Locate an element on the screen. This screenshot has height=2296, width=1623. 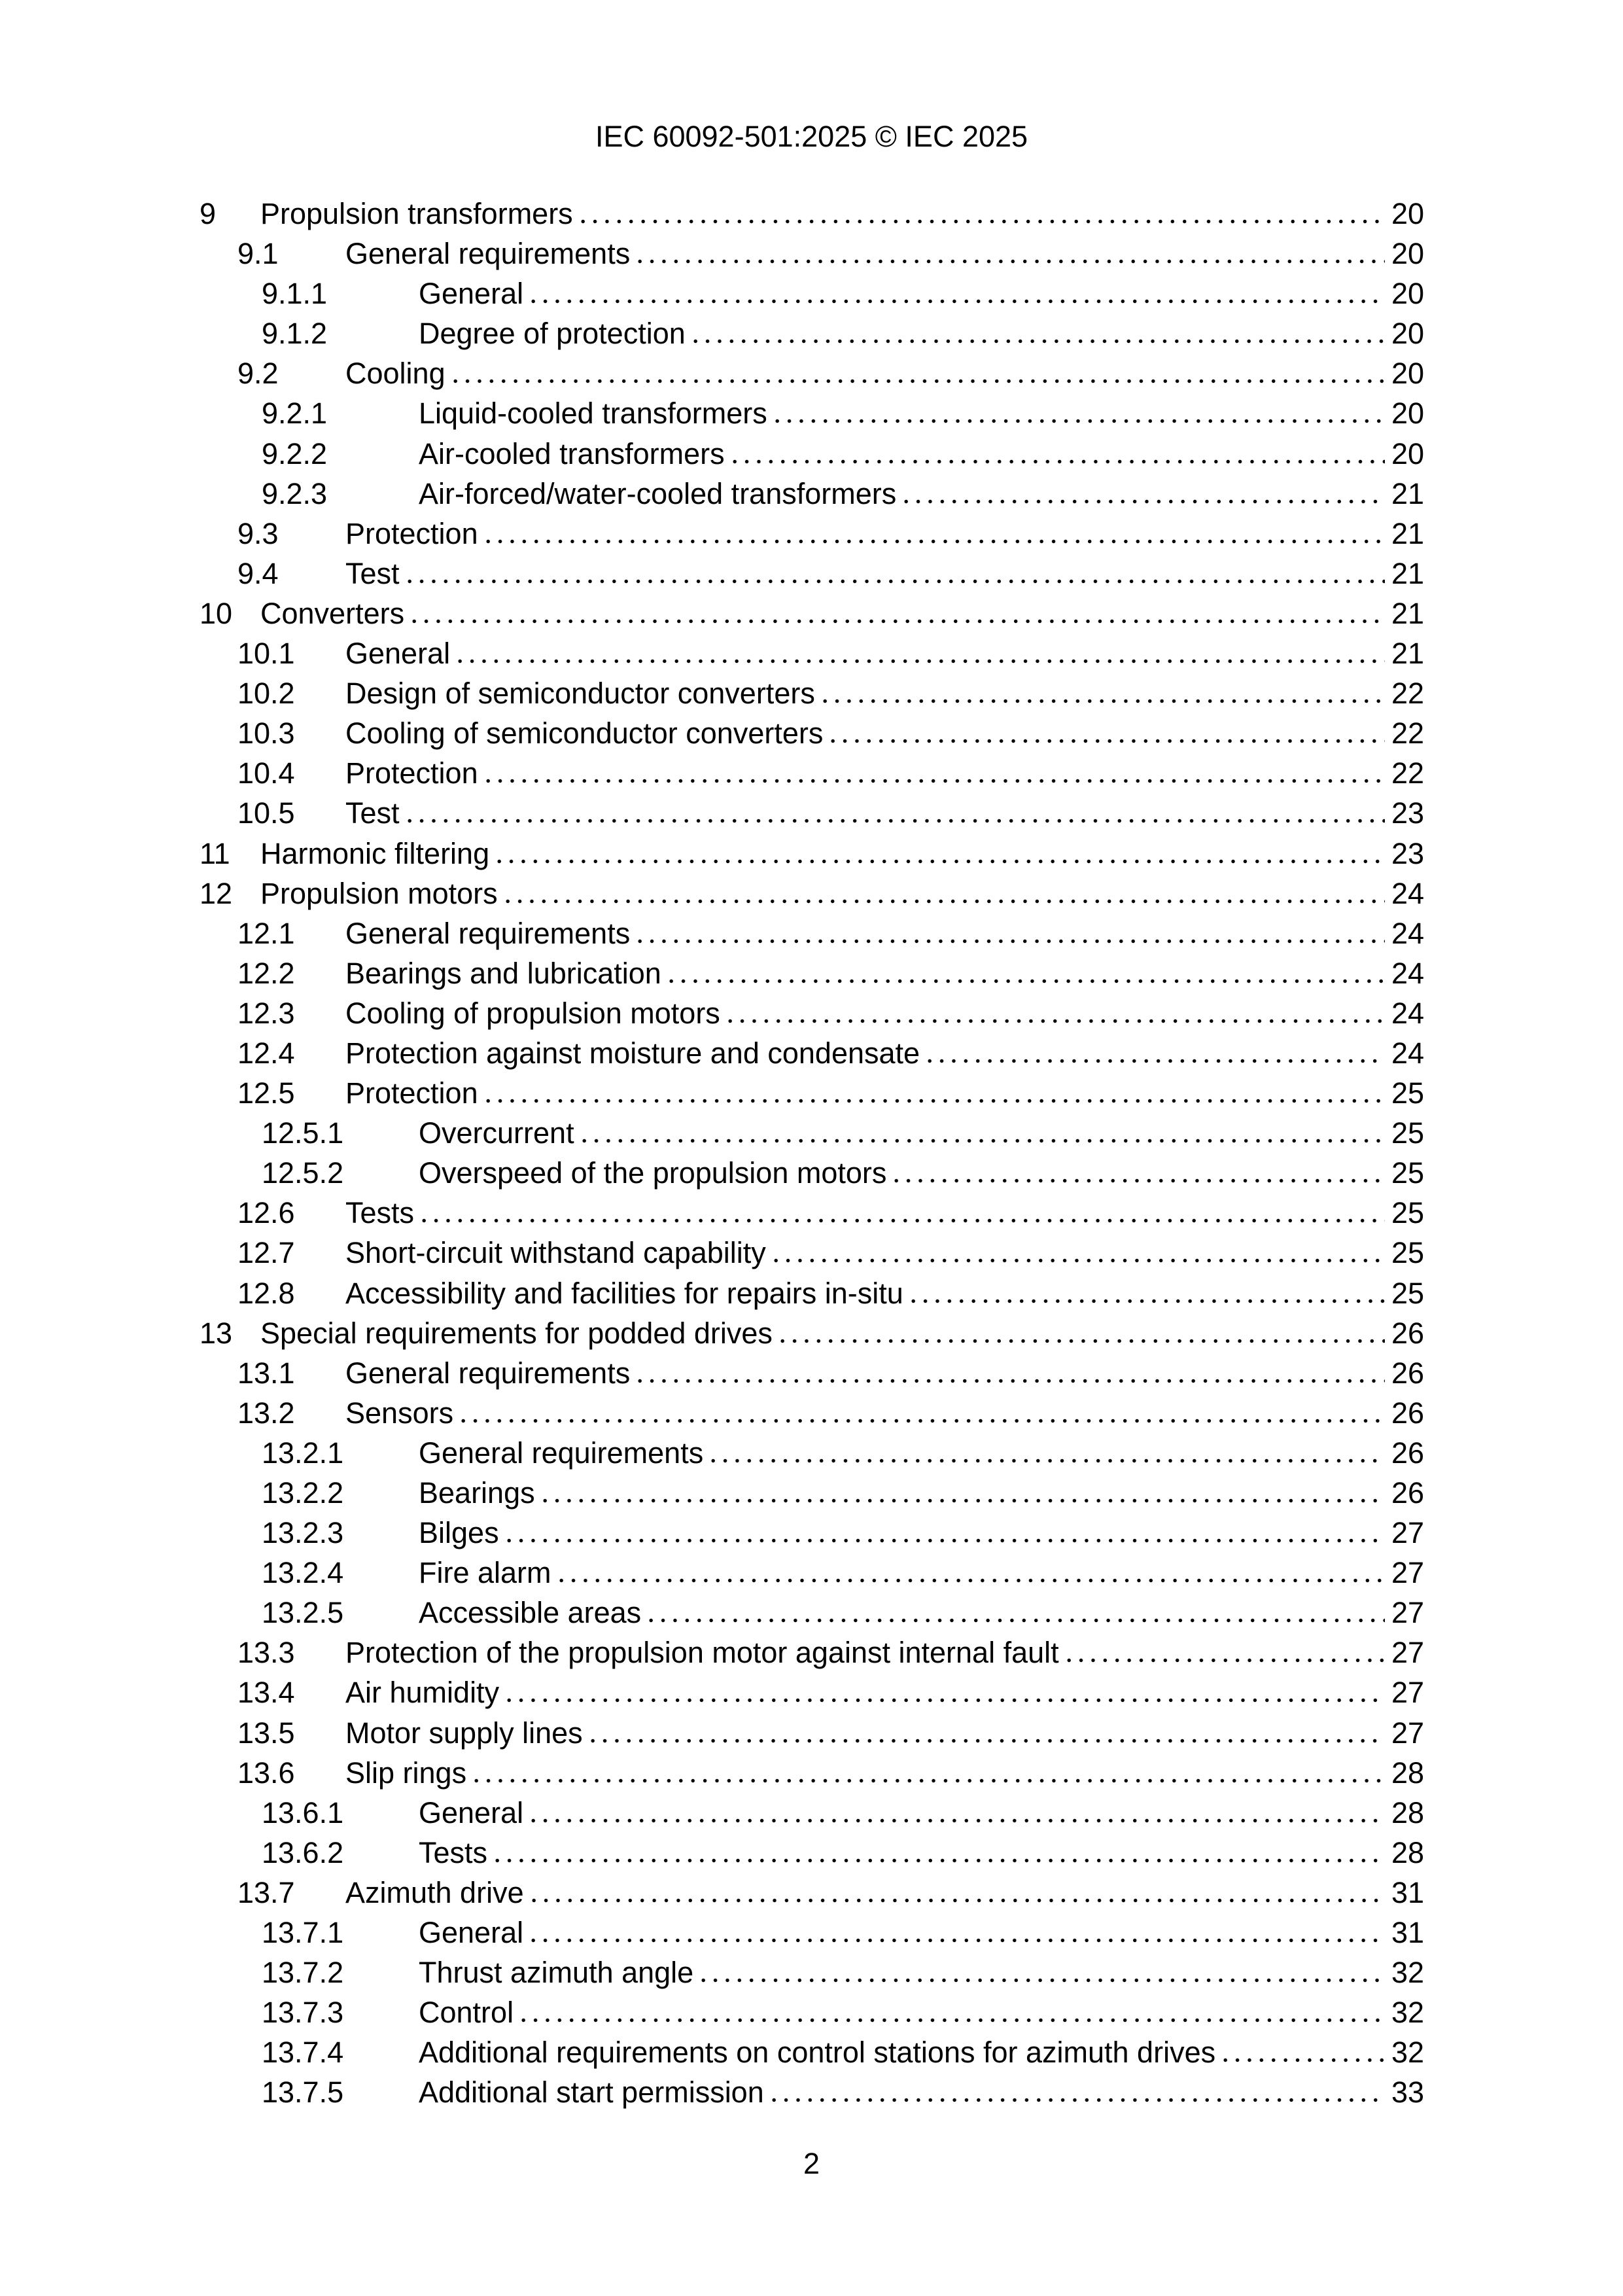
toc-entry: 13.7 Azimuth drive 31 is located at coordinates (812, 1893).